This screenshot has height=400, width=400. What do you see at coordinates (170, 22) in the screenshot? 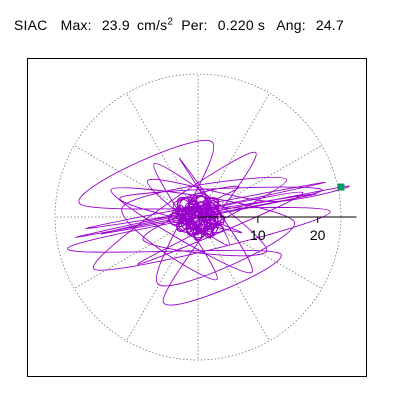
I see `max-unit-exponent: 2` at bounding box center [170, 22].